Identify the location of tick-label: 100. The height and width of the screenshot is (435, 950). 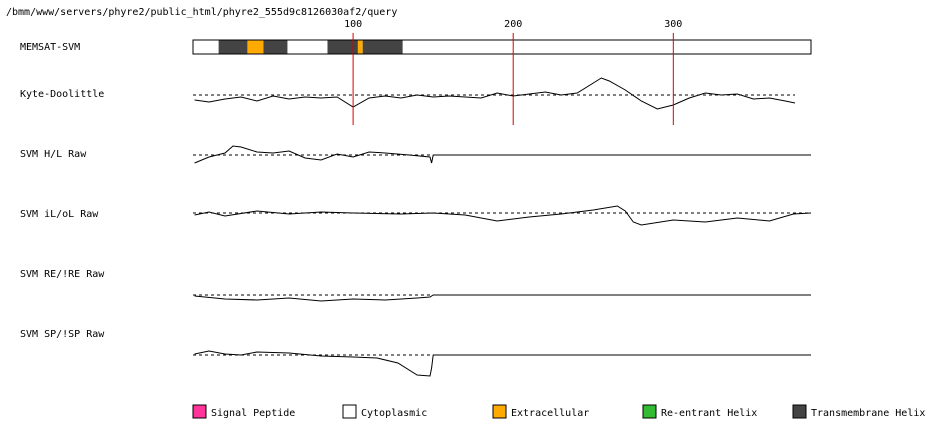
(353, 24).